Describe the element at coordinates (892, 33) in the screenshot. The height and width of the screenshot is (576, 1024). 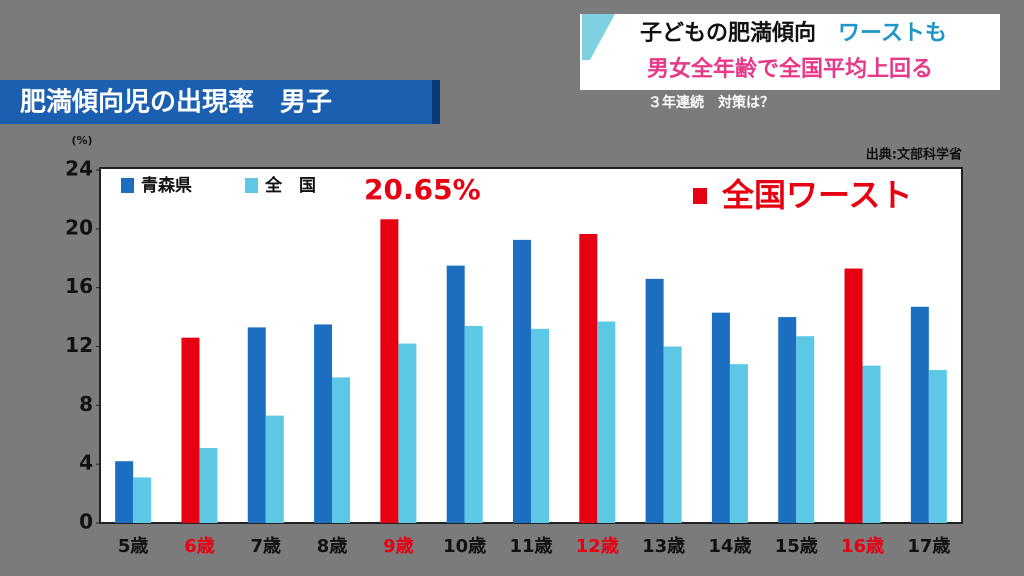
I see `headline-accent-text: ワーストも` at that location.